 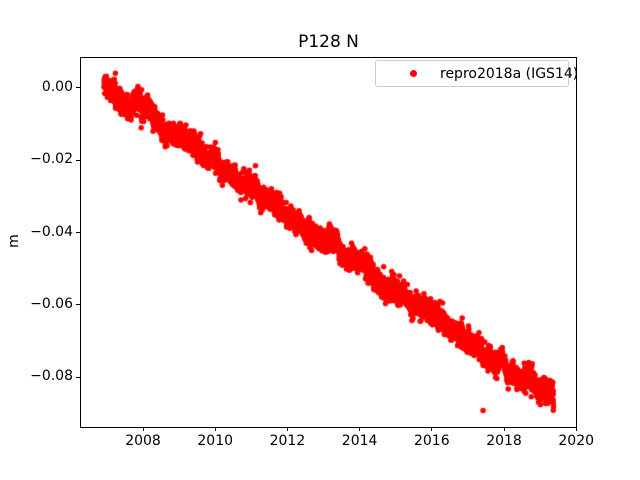 I want to click on y-tick-label: −0.06, so click(x=51, y=303).